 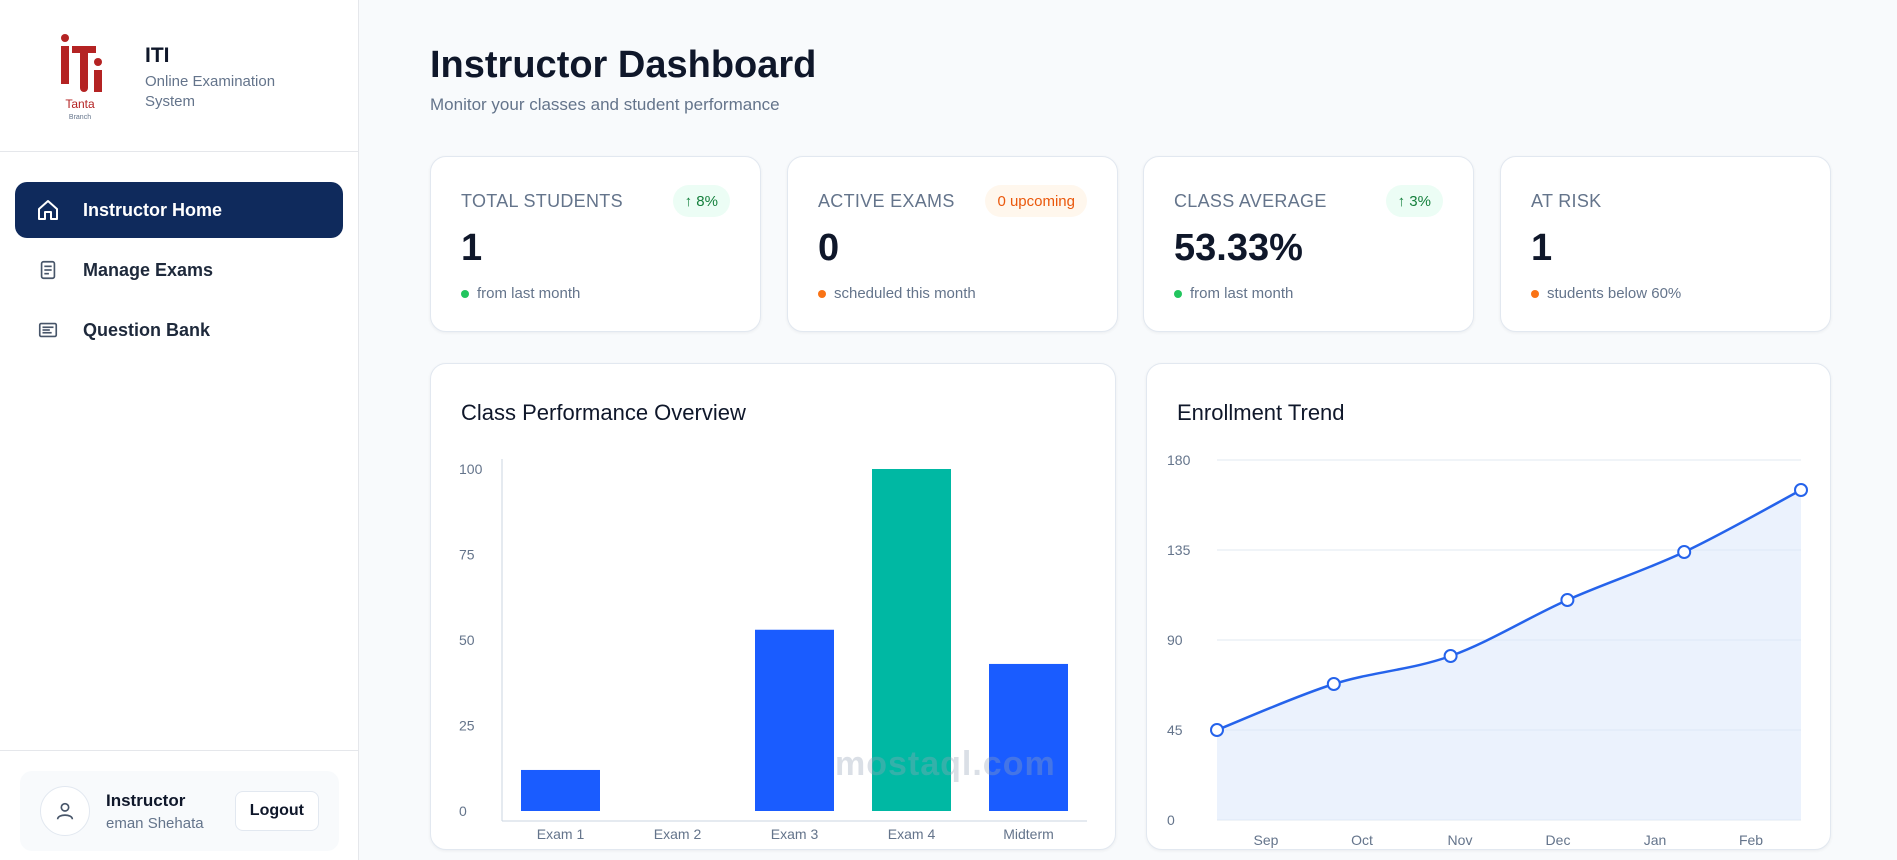 What do you see at coordinates (155, 823) in the screenshot?
I see `user-name: eman Shehata` at bounding box center [155, 823].